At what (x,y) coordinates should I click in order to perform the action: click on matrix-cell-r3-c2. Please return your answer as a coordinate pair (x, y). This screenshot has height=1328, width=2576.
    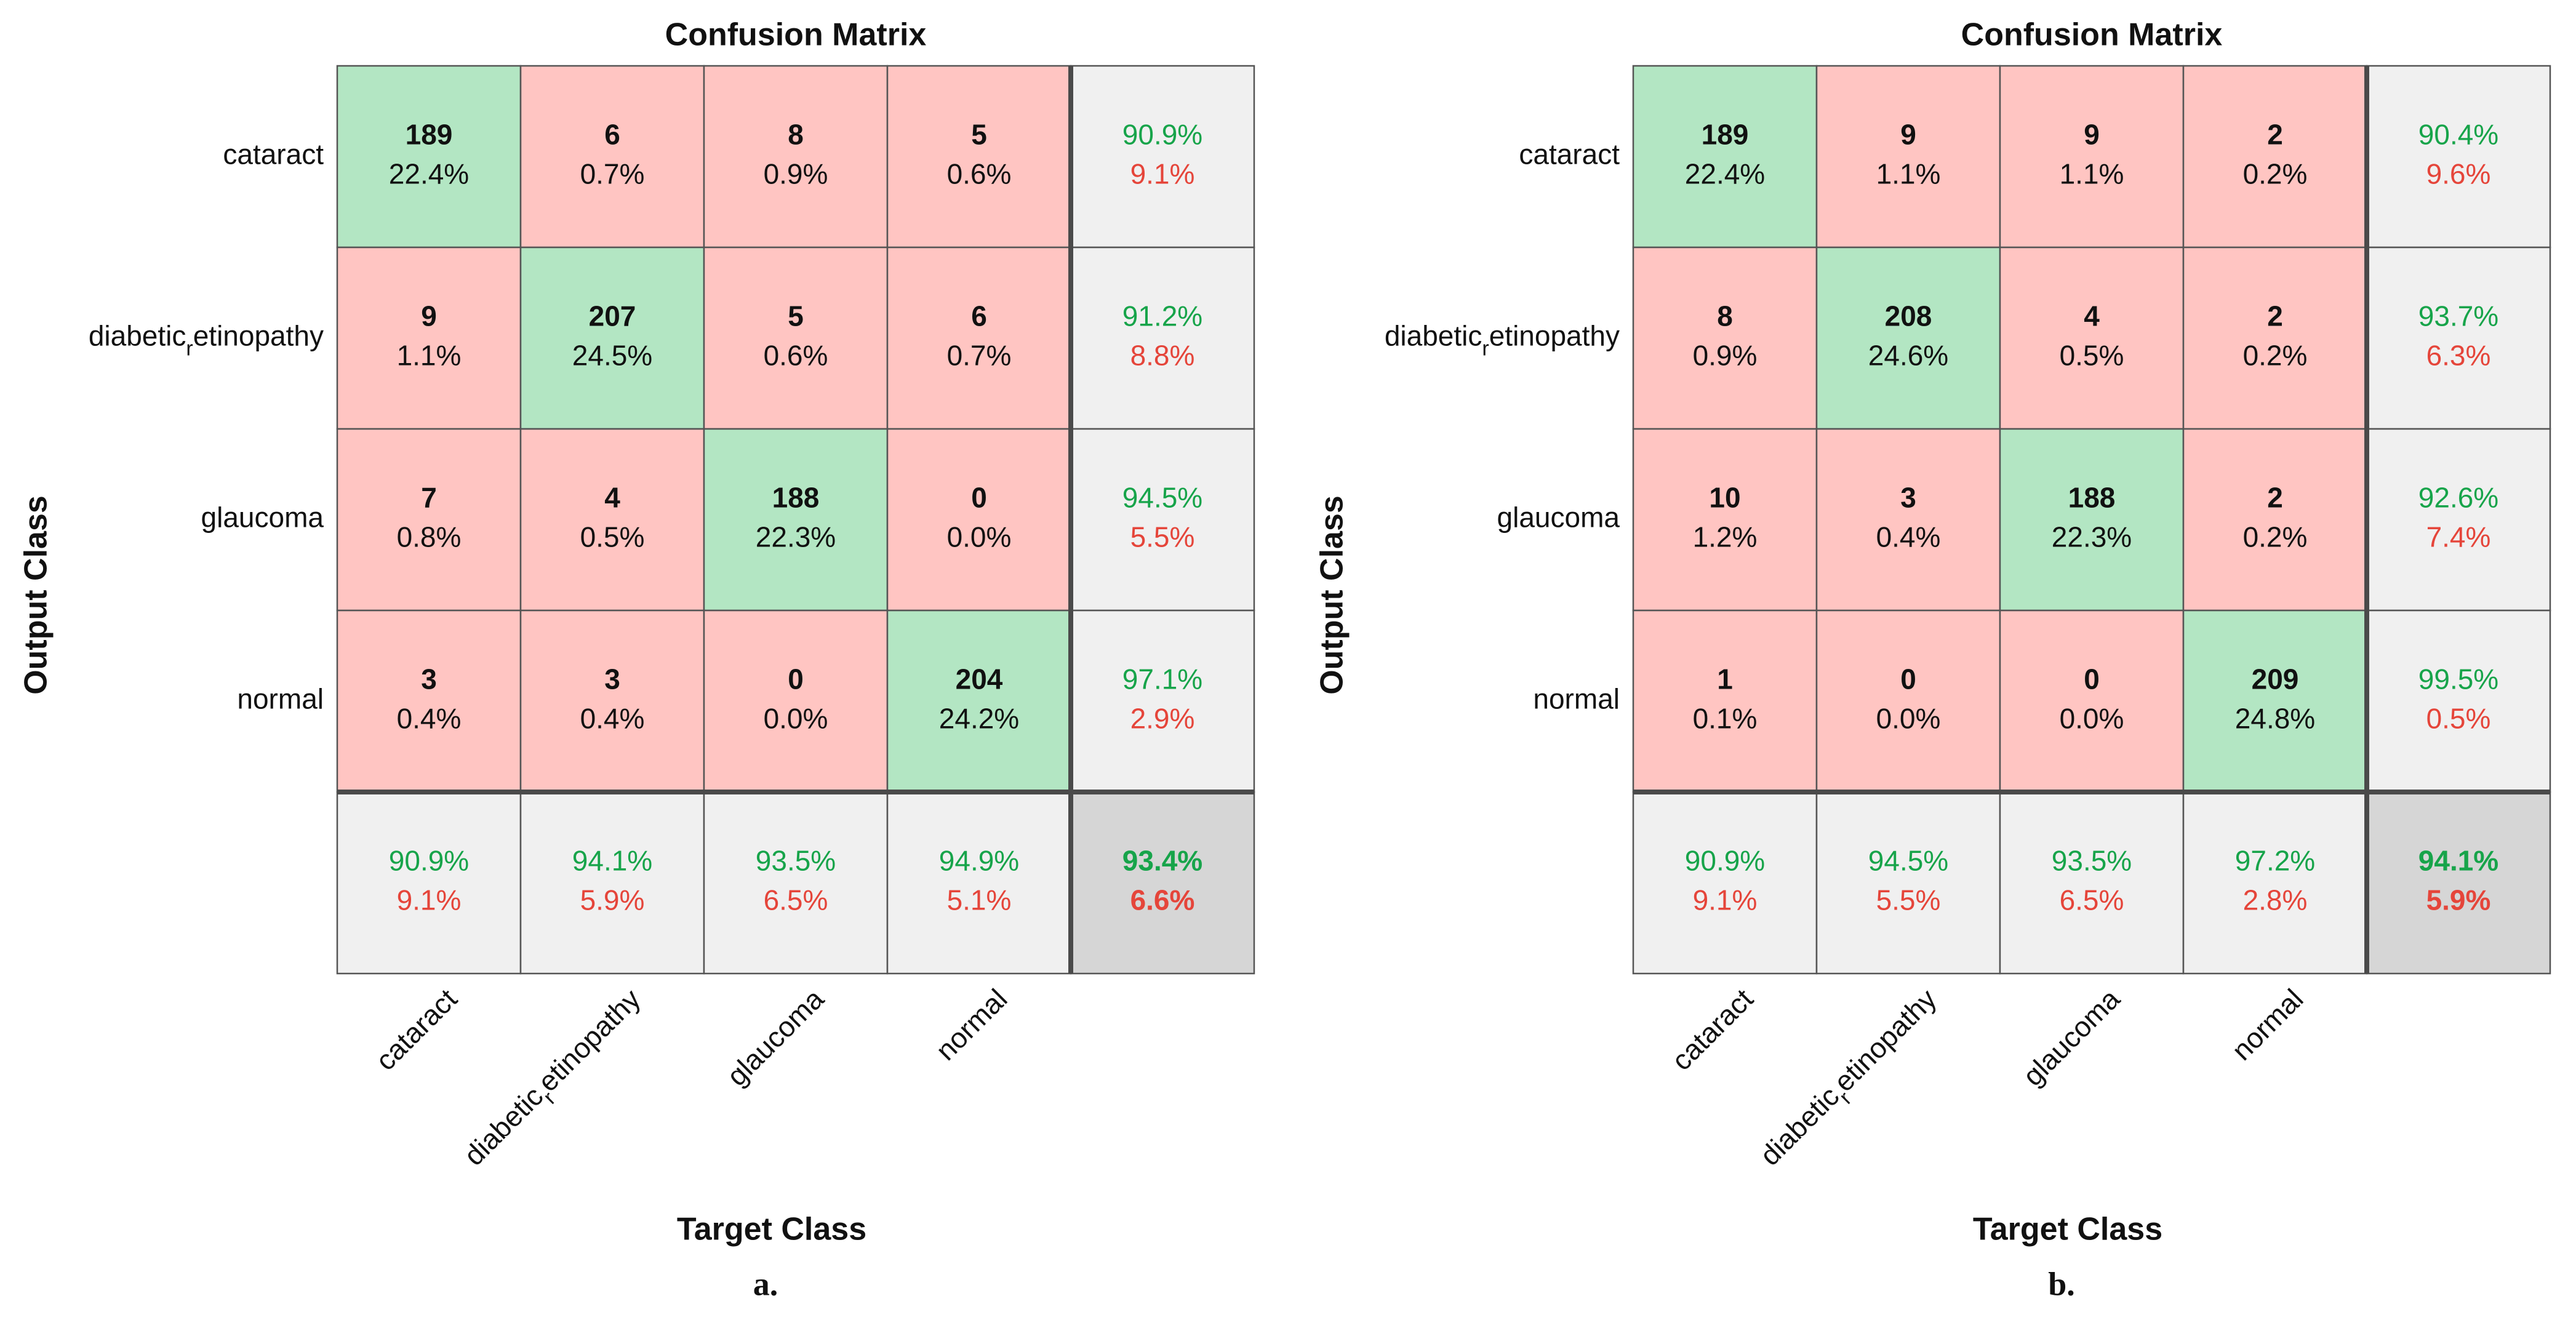
    Looking at the image, I should click on (2092, 701).